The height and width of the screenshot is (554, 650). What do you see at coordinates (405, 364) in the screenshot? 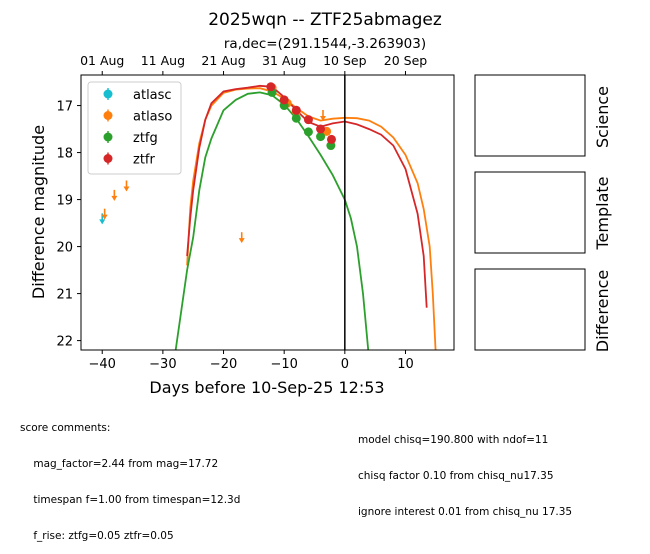
I see `x-tick-label: 10` at bounding box center [405, 364].